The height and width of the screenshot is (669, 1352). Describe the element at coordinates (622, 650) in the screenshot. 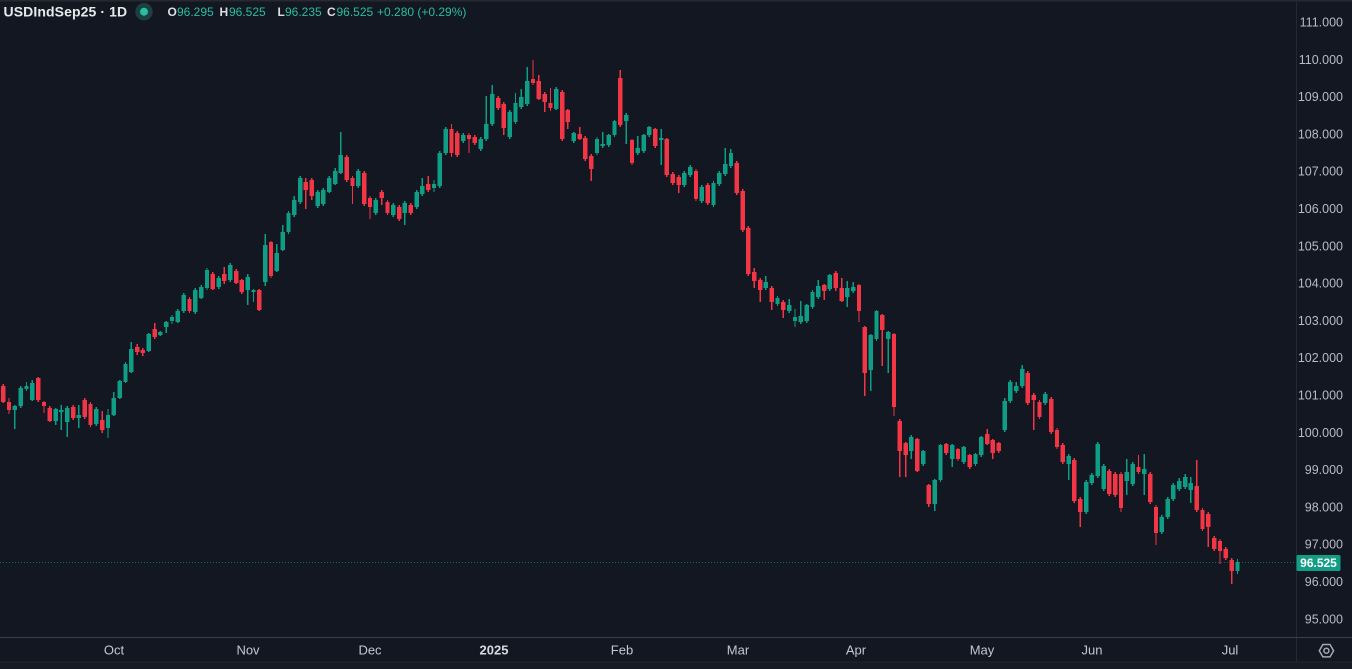

I see `svg-text: Feb` at that location.